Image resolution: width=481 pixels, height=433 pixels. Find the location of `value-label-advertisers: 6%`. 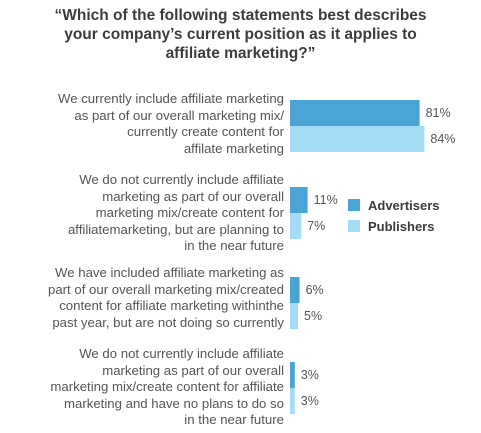

value-label-advertisers: 6% is located at coordinates (314, 290).